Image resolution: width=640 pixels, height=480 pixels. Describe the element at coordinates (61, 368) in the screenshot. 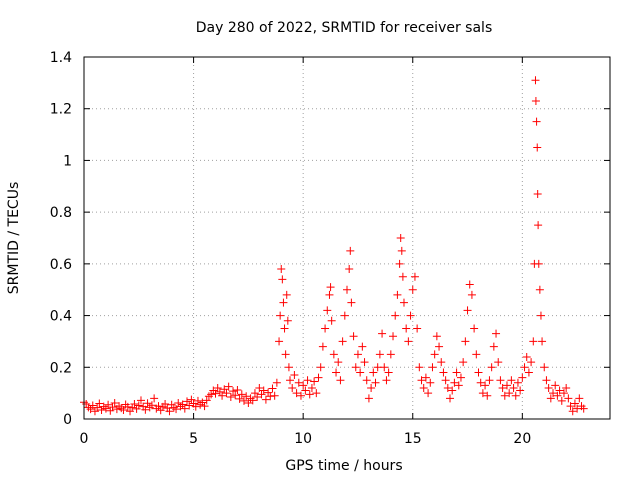

I see `y-tick-label: 0.2` at that location.